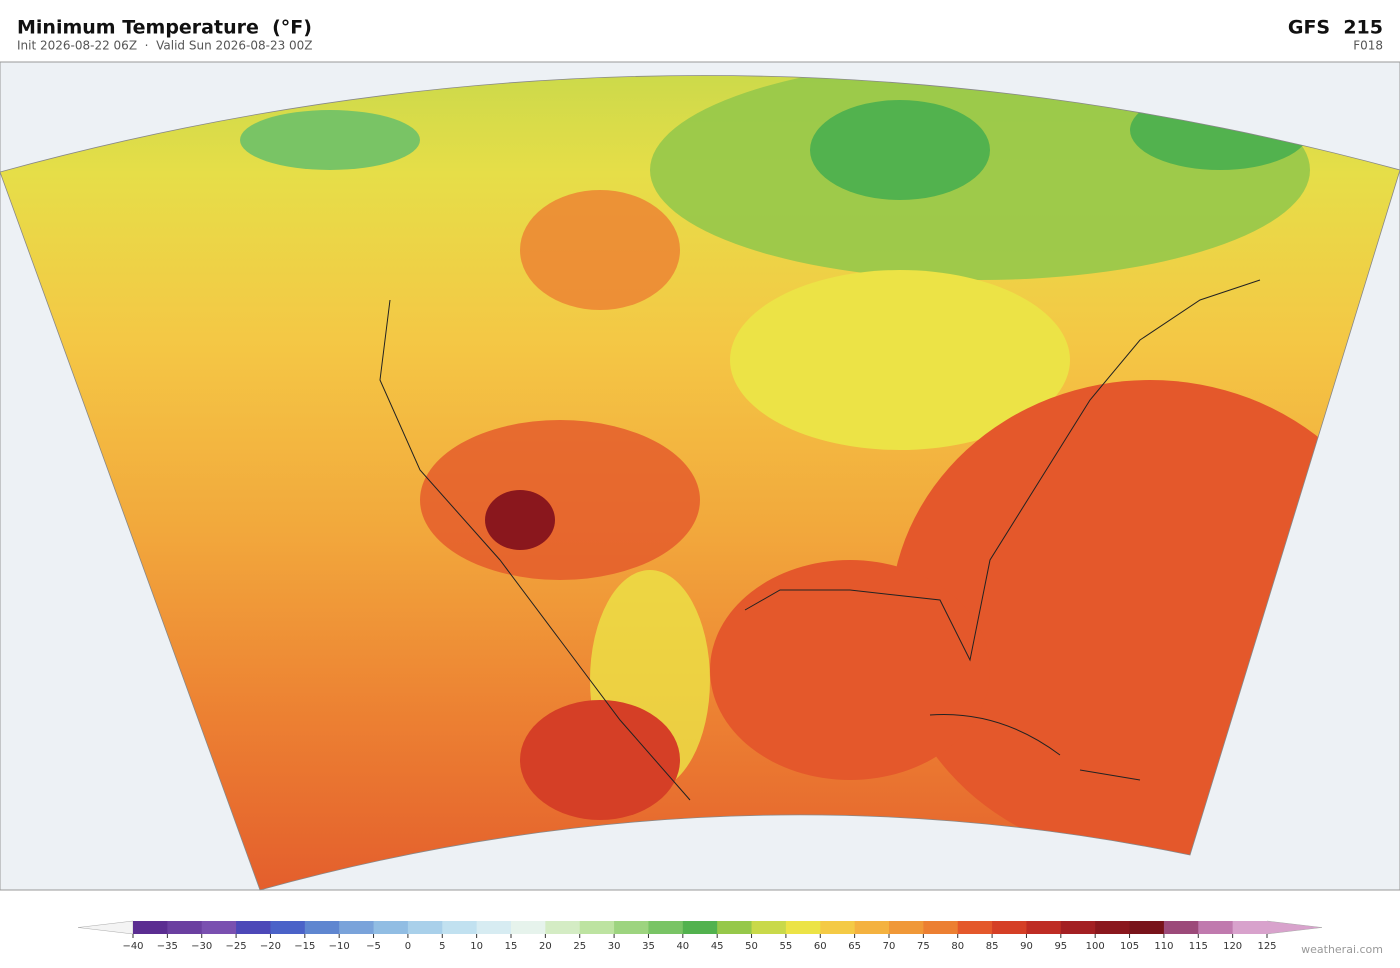  I want to click on colorbar-tick-label: 110, so click(1163, 946).